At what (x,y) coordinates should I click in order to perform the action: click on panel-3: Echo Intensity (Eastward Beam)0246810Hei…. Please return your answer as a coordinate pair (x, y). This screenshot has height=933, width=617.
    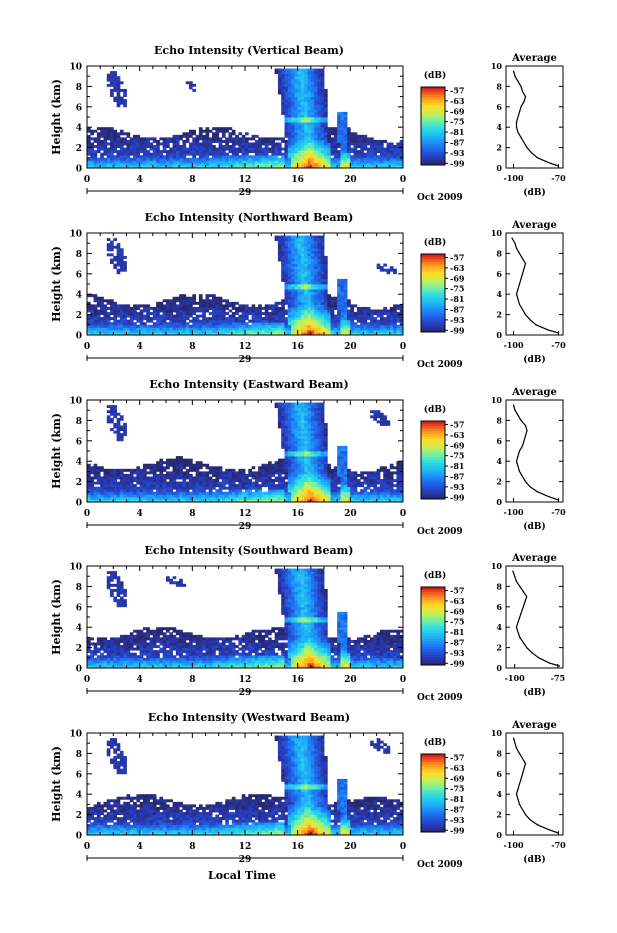
    Looking at the image, I should click on (308, 457).